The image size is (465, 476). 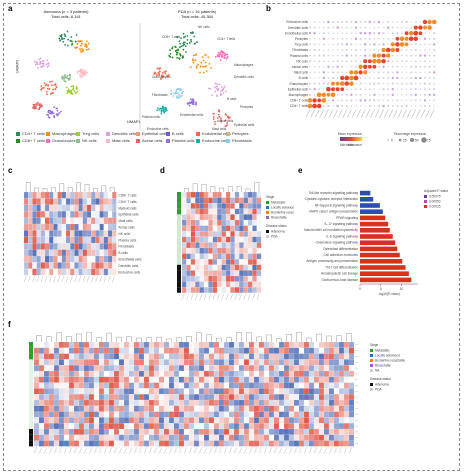 I want to click on umap-cluster-label: CD4+ T cells, so click(x=226, y=39).